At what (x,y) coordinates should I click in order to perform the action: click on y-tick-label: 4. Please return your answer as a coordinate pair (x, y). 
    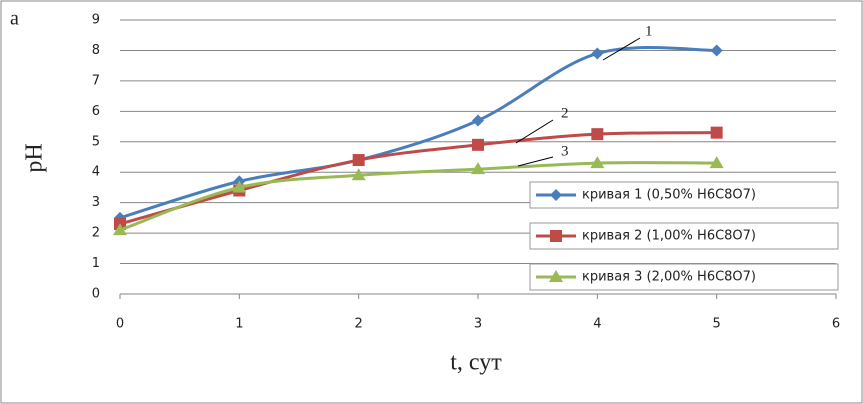
    Looking at the image, I should click on (96, 172).